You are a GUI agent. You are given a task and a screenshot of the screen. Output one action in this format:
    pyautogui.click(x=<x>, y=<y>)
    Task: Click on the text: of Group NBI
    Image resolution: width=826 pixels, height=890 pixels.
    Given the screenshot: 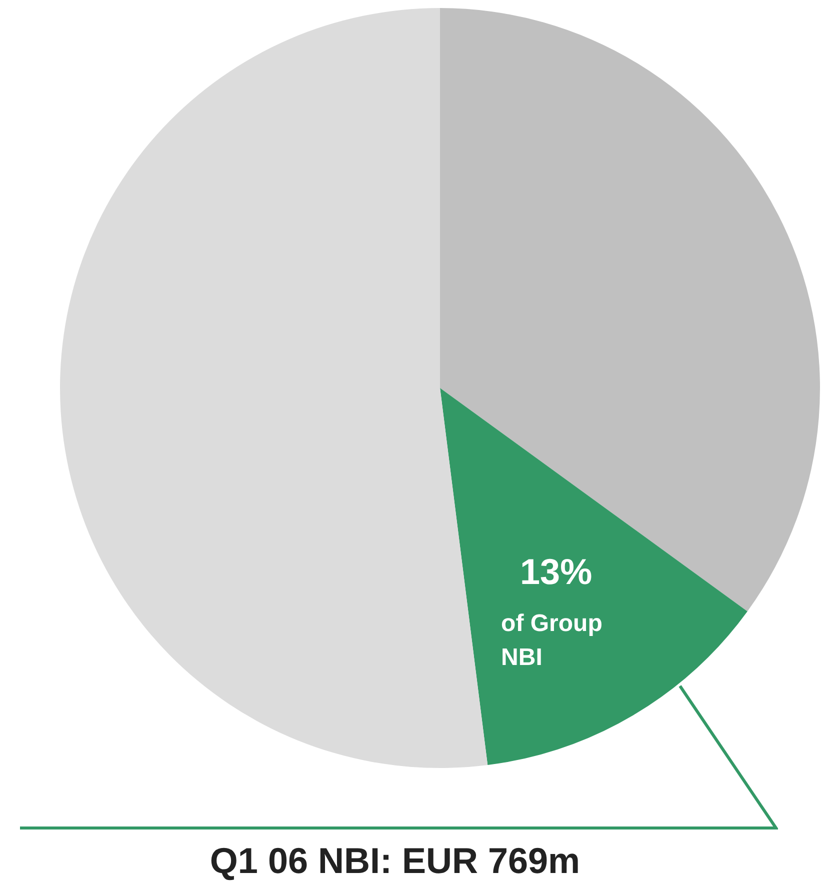 What is the action you would take?
    pyautogui.click(x=551, y=640)
    